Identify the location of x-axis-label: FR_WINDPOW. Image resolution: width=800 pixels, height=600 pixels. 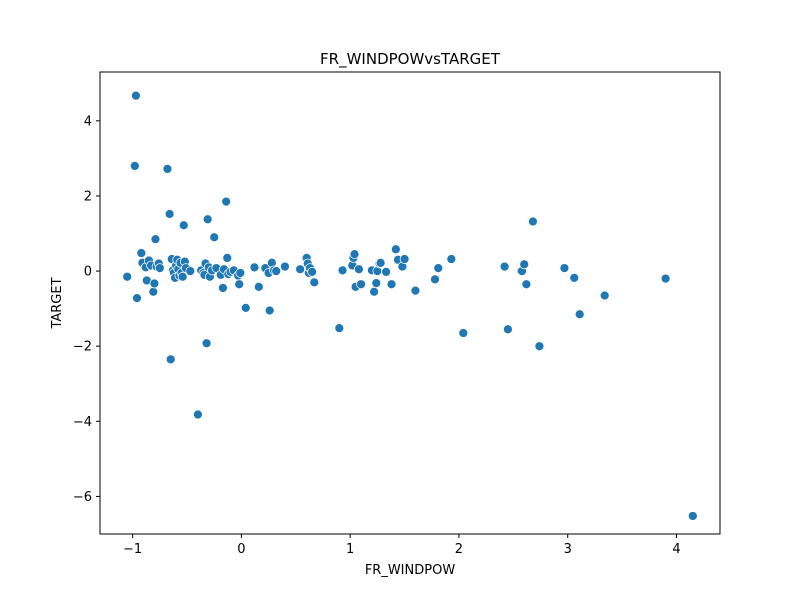
(410, 570).